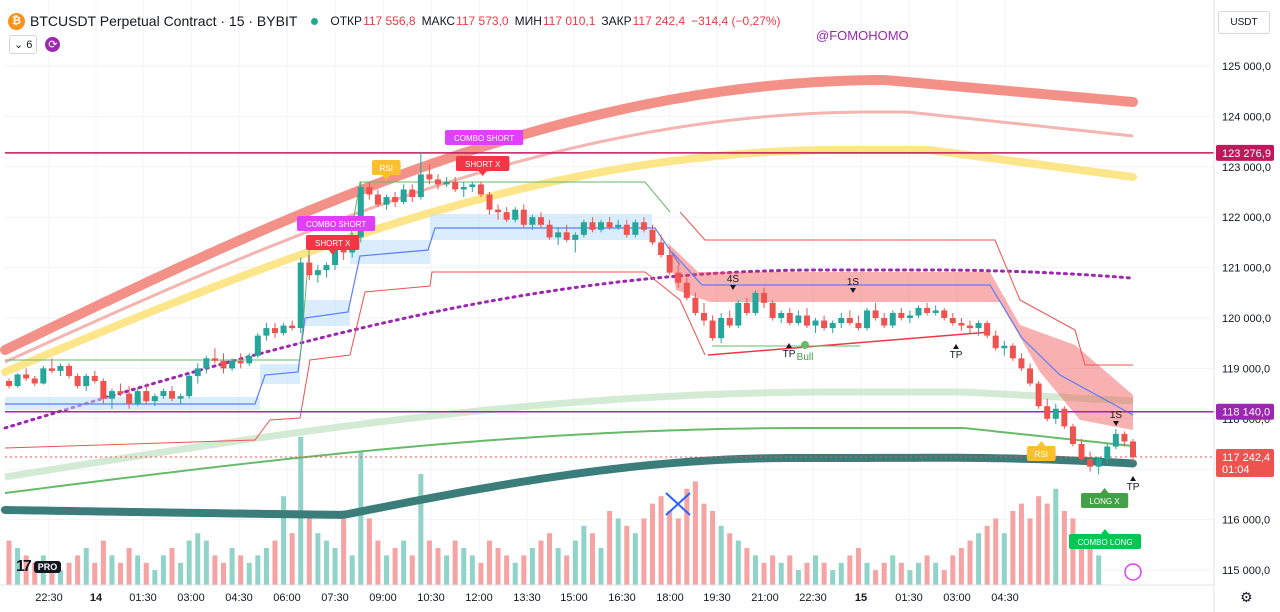  Describe the element at coordinates (1041, 451) in the screenshot. I see `signal-label: RSI` at that location.